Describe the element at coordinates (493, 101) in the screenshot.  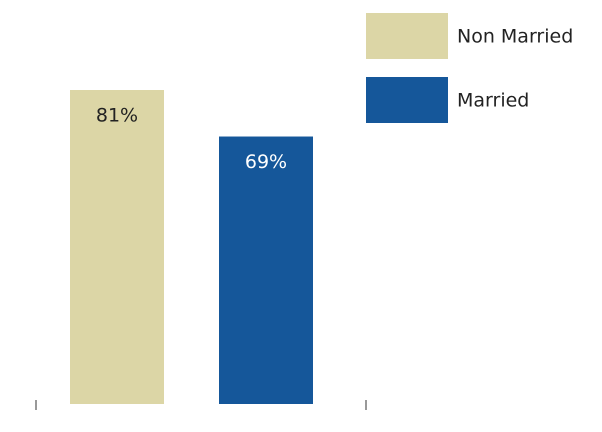
I see `legend-label: Married` at that location.